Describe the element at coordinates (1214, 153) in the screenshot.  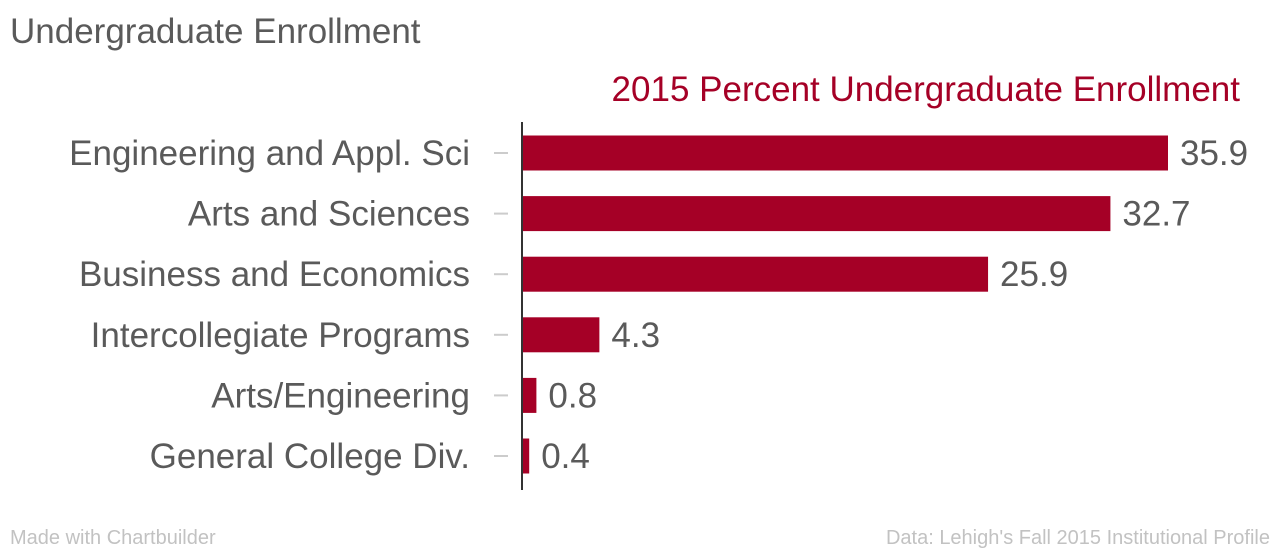
I see `value-label: 35.9` at that location.